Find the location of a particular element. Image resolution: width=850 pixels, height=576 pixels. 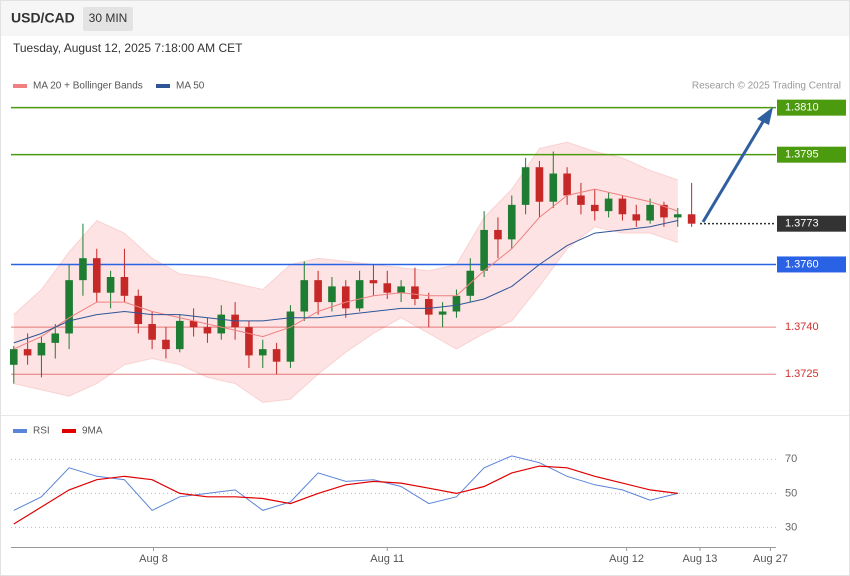

source: Research © 2025 Trading Central is located at coordinates (766, 86).